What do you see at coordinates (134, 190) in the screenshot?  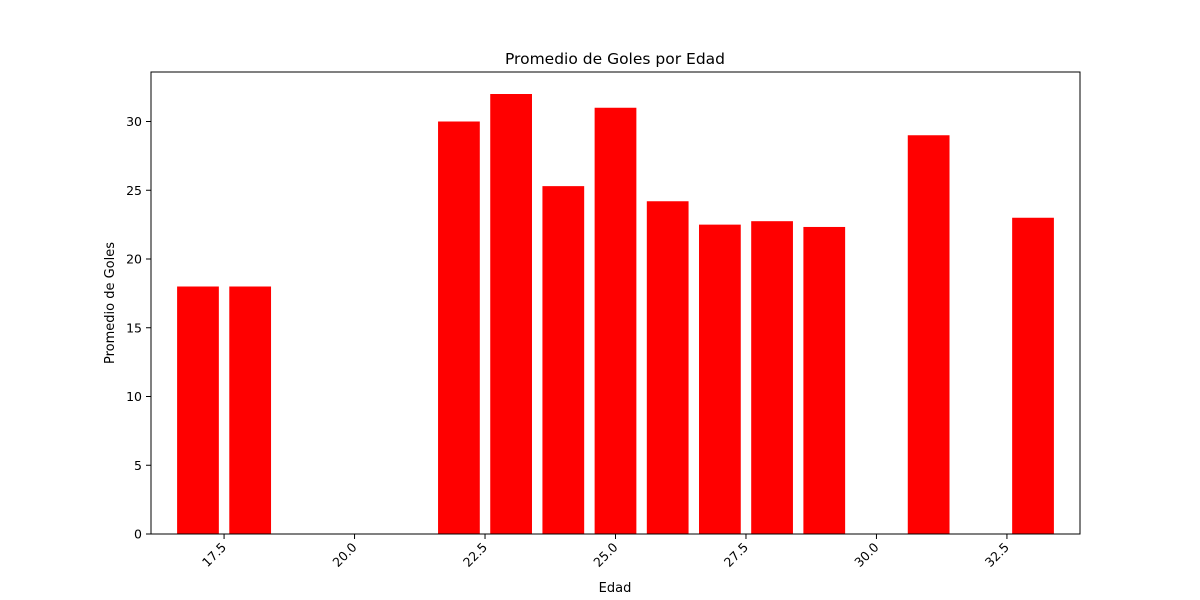 I see `y-tick-label: 25` at bounding box center [134, 190].